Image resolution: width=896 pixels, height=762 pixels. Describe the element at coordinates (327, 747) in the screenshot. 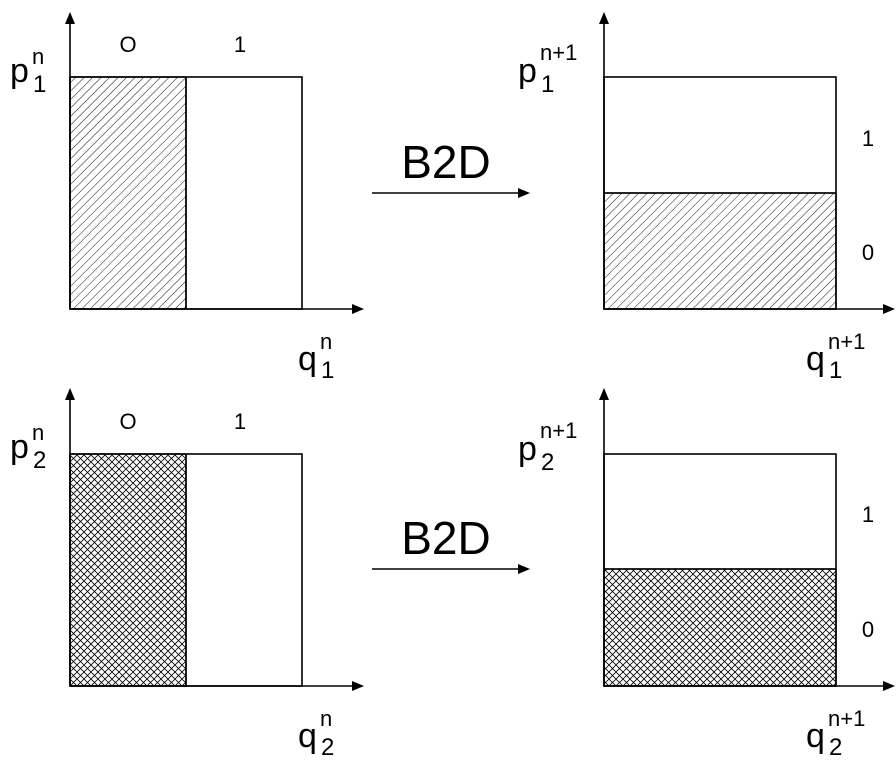

I see `row2-left-x-label-sub: 2` at that location.